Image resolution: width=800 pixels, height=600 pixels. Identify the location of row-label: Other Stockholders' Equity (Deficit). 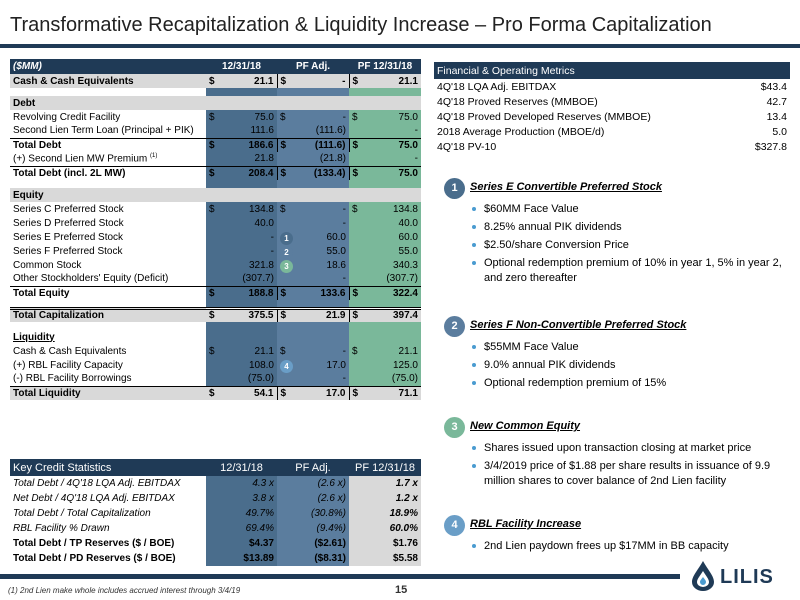
(91, 279).